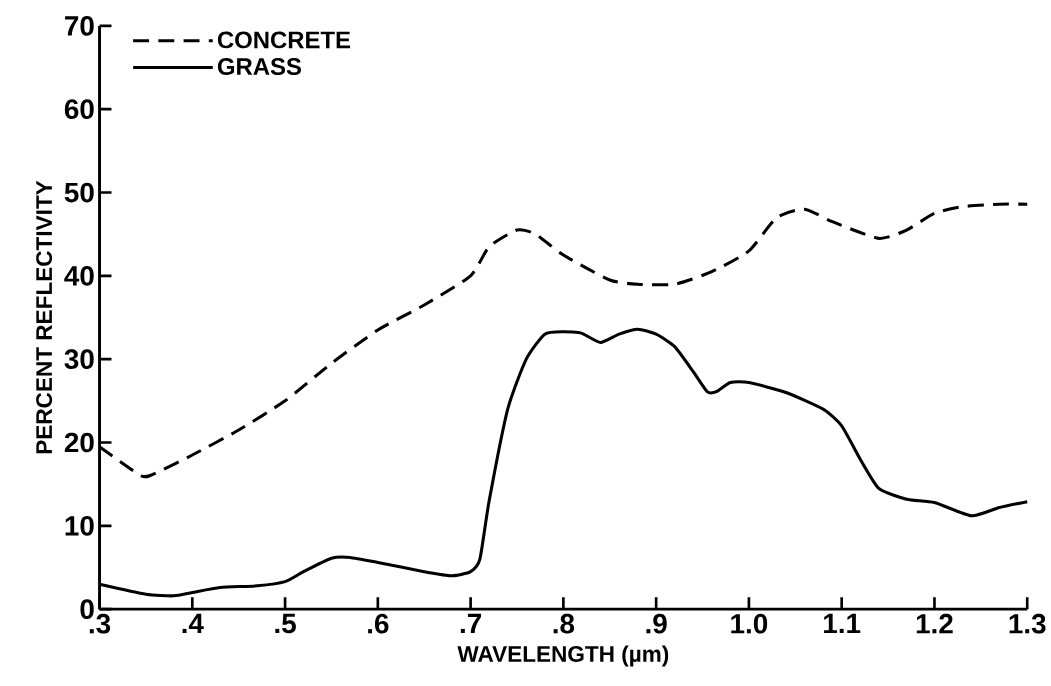  I want to click on y-tick-label: 20, so click(79, 442).